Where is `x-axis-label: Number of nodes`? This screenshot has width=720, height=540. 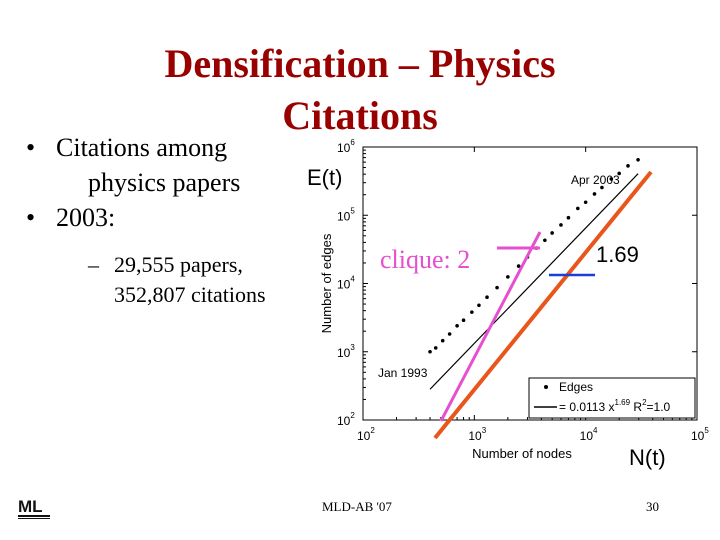
x-axis-label: Number of nodes is located at coordinates (522, 453).